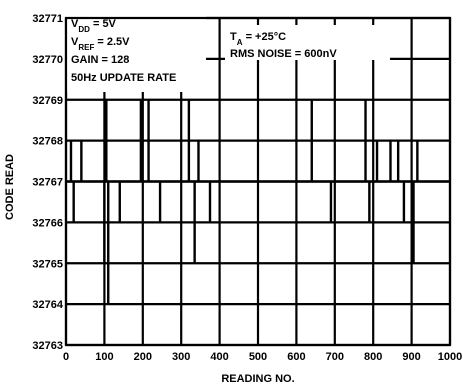  I want to click on x-tick-label: 100, so click(104, 357).